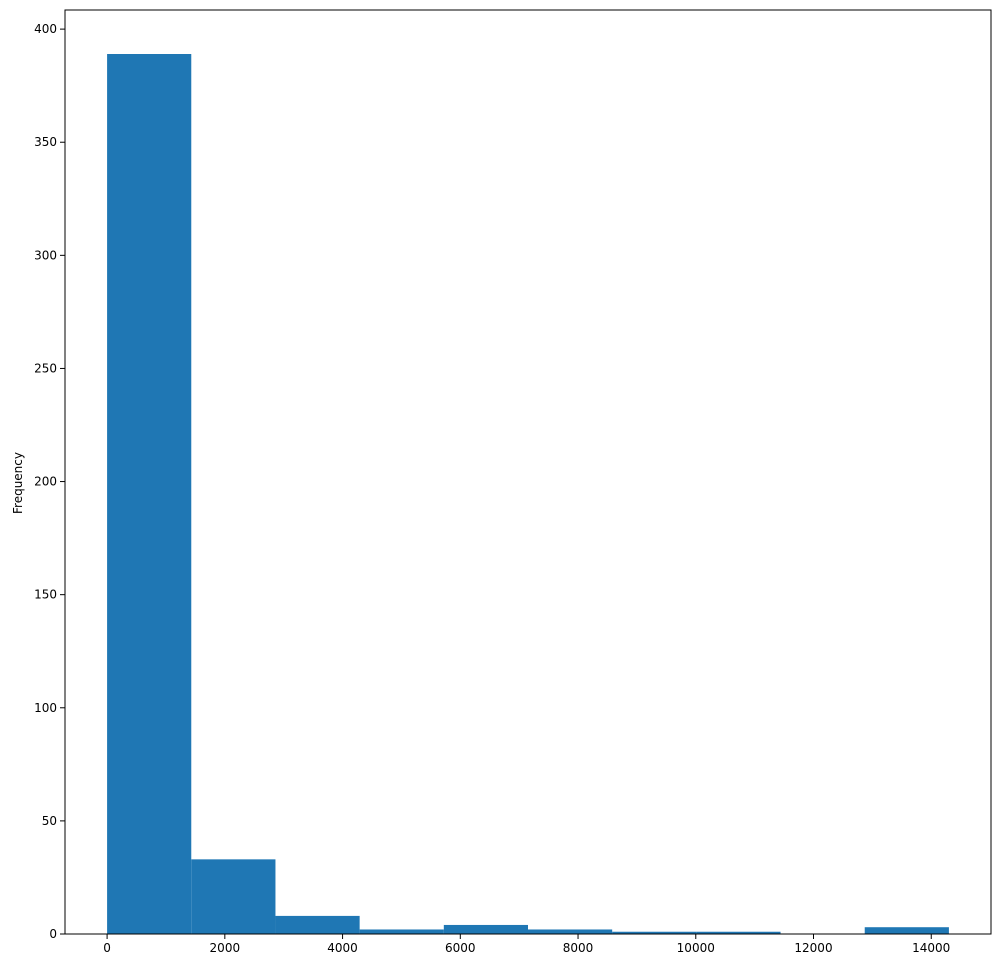 The width and height of the screenshot is (1005, 971). Describe the element at coordinates (813, 948) in the screenshot. I see `x-tick-label-6: 12000` at that location.